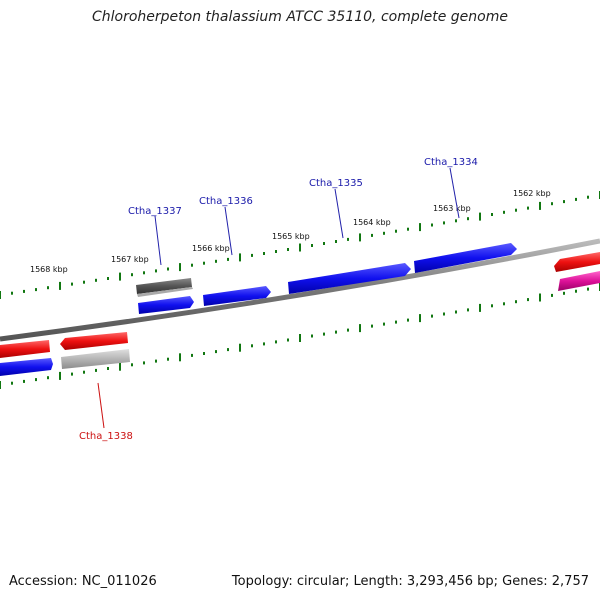 The height and width of the screenshot is (600, 600). I want to click on gene-right-reverse, so click(577, 262).